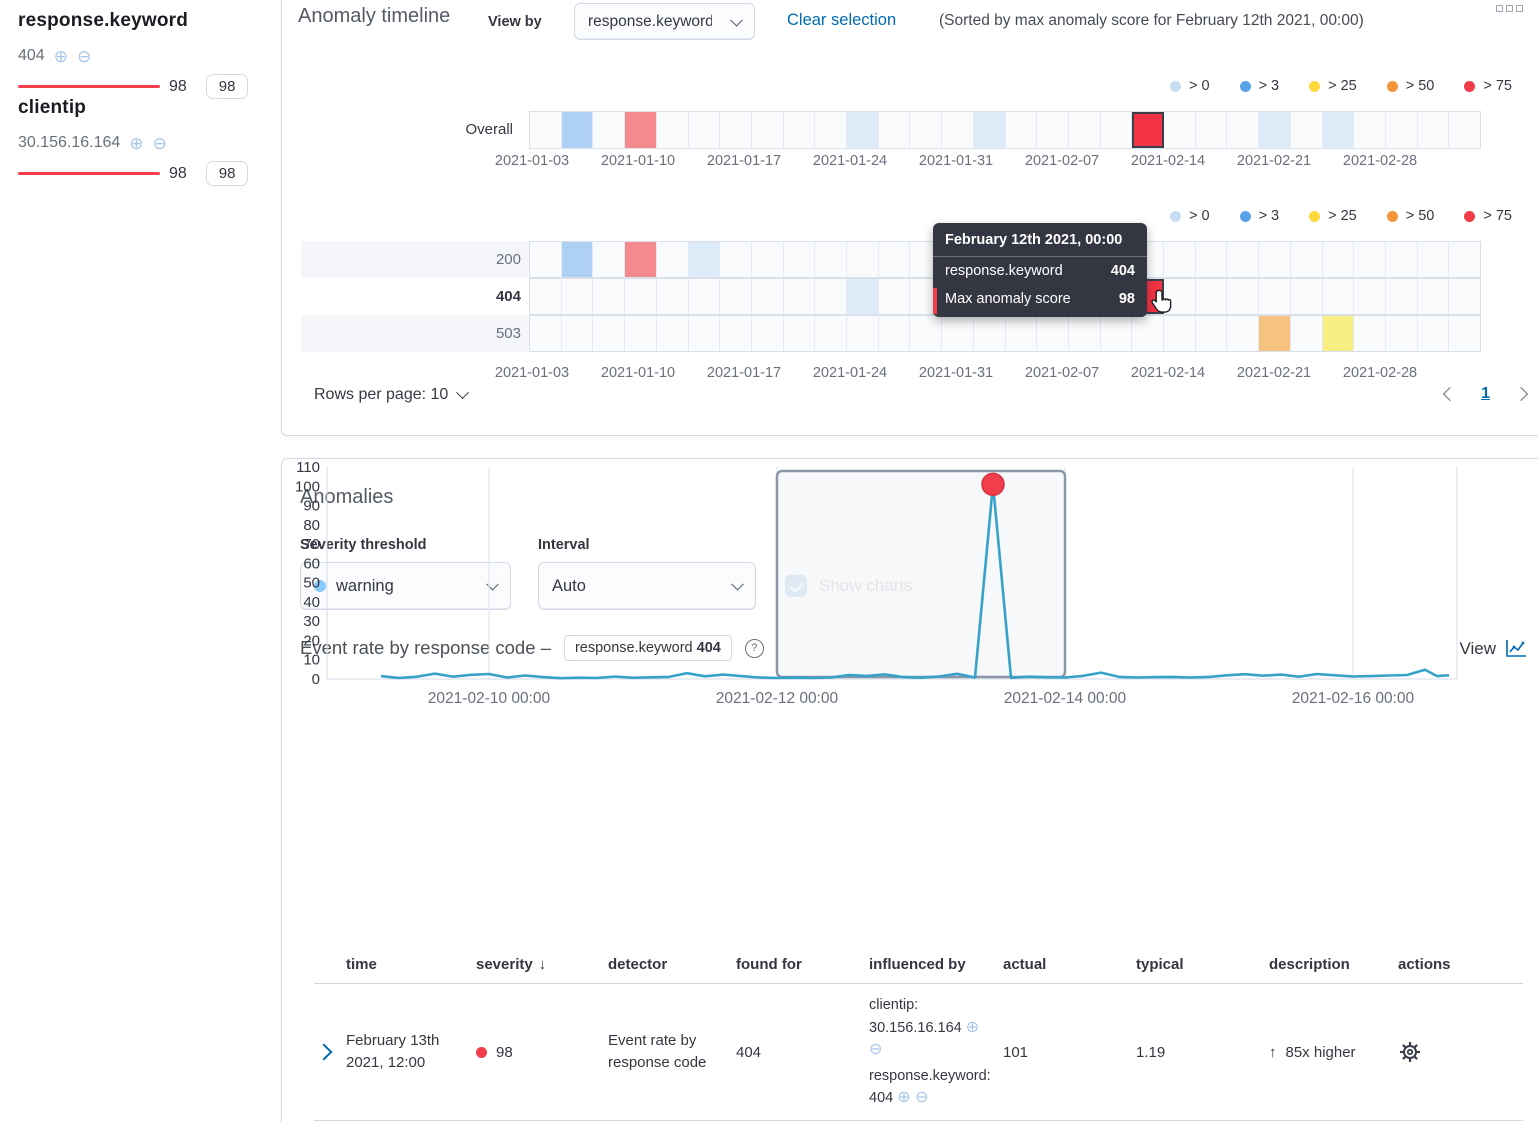 The height and width of the screenshot is (1123, 1538). Describe the element at coordinates (769, 964) in the screenshot. I see `column-header-found-for: found for` at that location.